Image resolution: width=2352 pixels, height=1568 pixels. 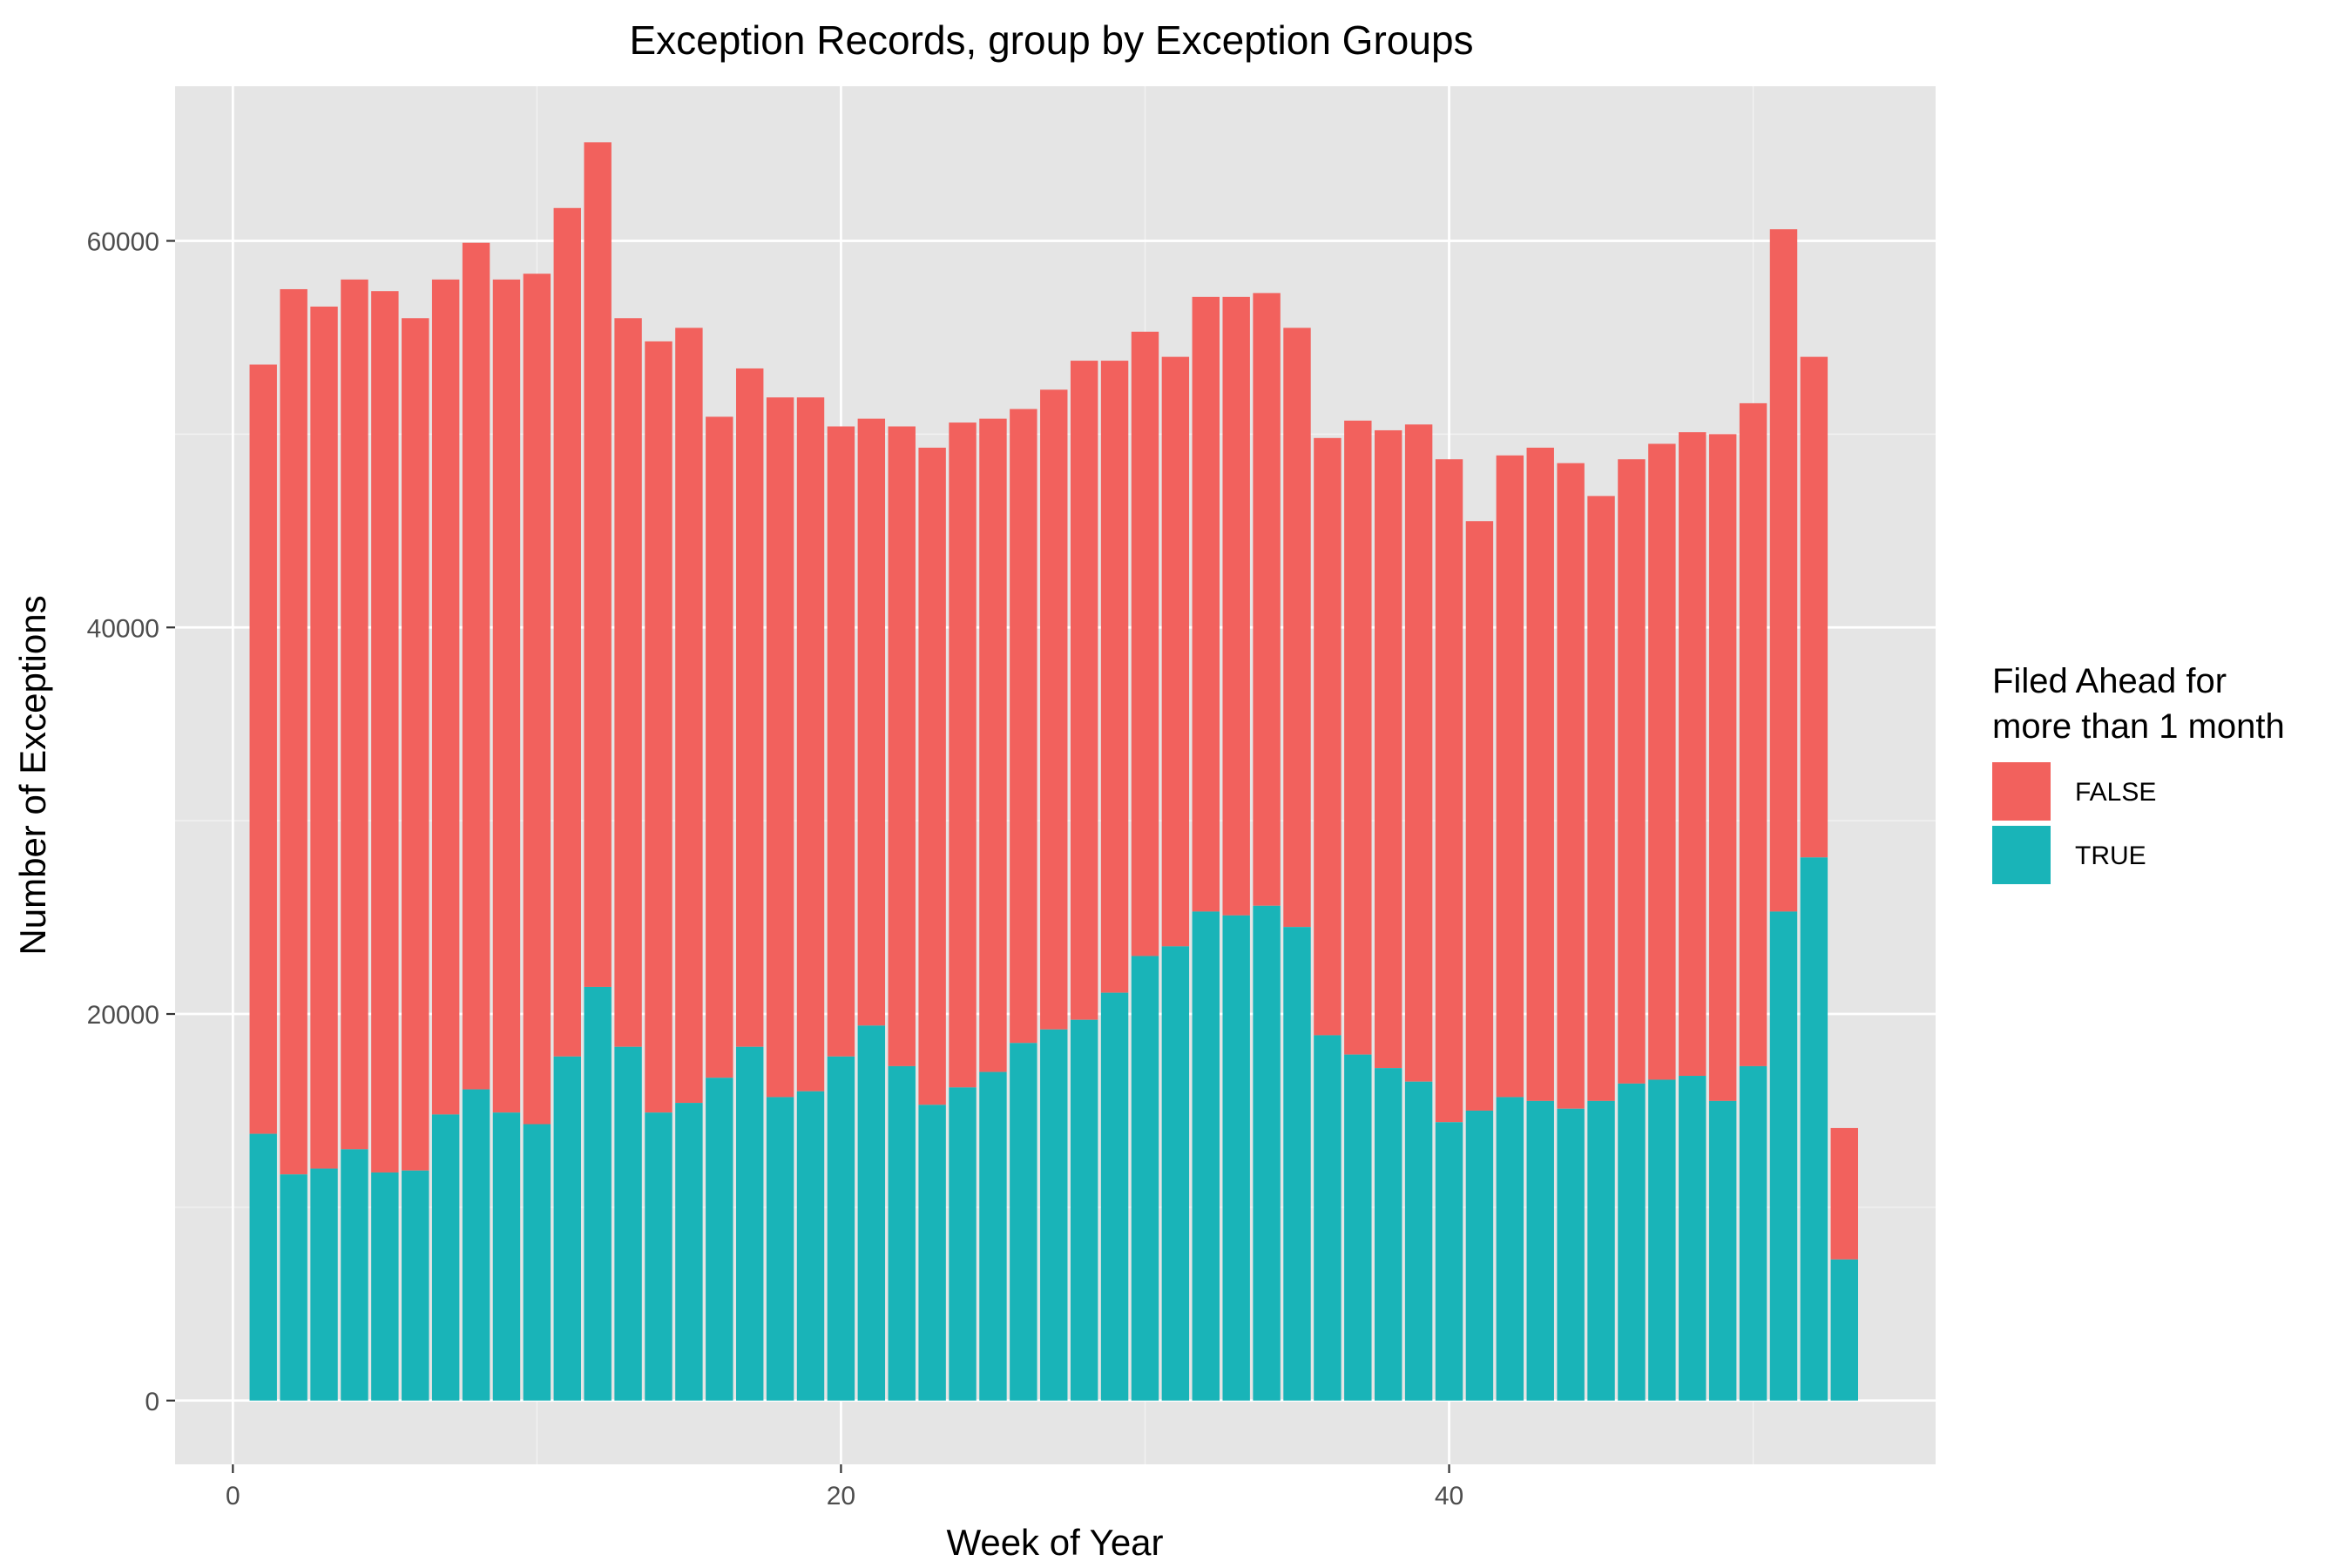 What do you see at coordinates (123, 628) in the screenshot?
I see `y-tick-label: 40000` at bounding box center [123, 628].